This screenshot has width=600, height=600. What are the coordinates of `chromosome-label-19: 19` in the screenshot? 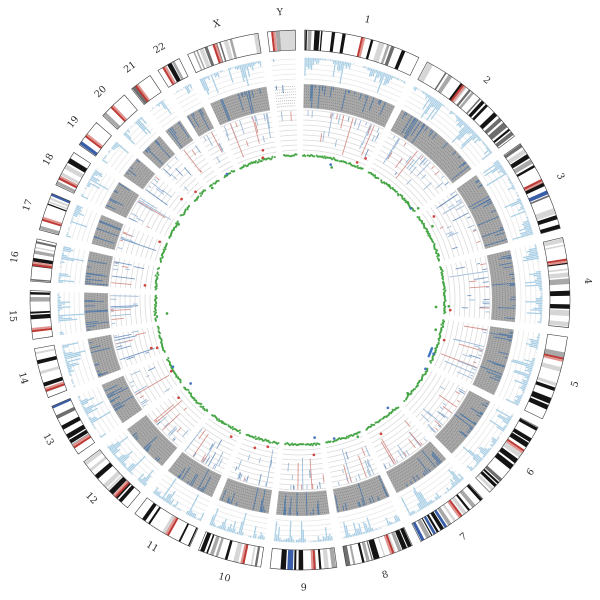 It's located at (73, 122).